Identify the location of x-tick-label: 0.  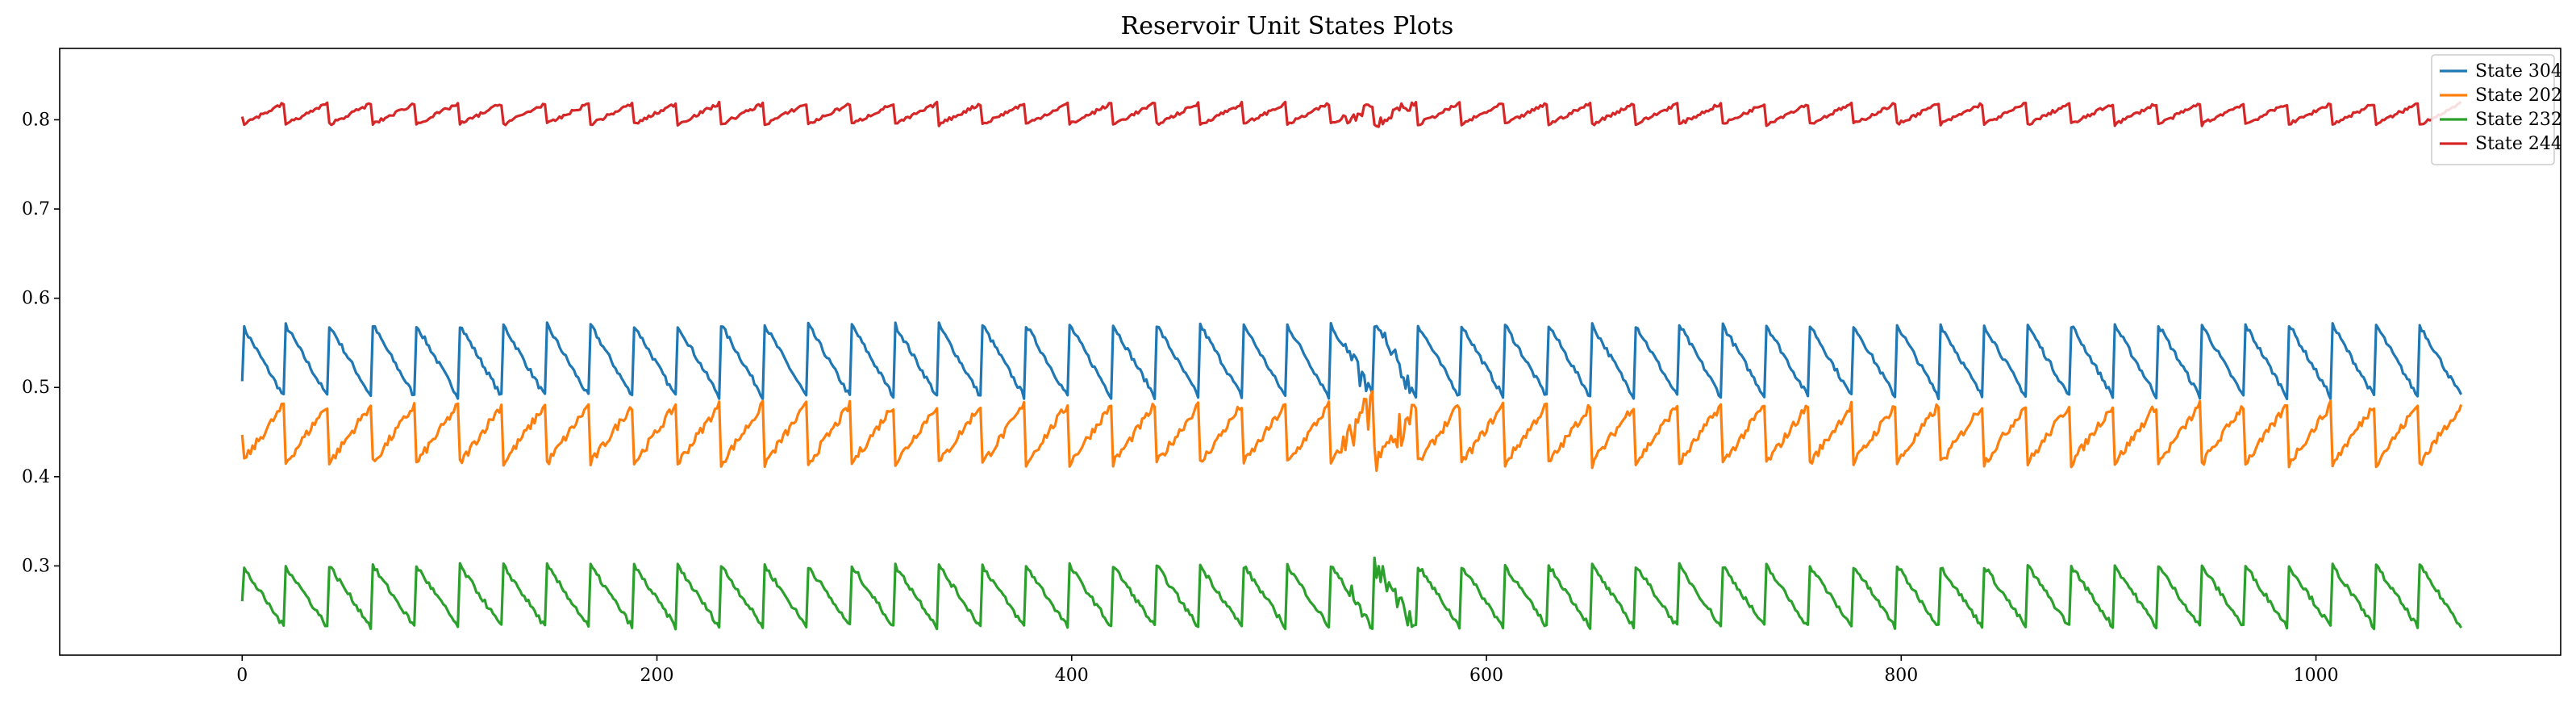
(242, 676).